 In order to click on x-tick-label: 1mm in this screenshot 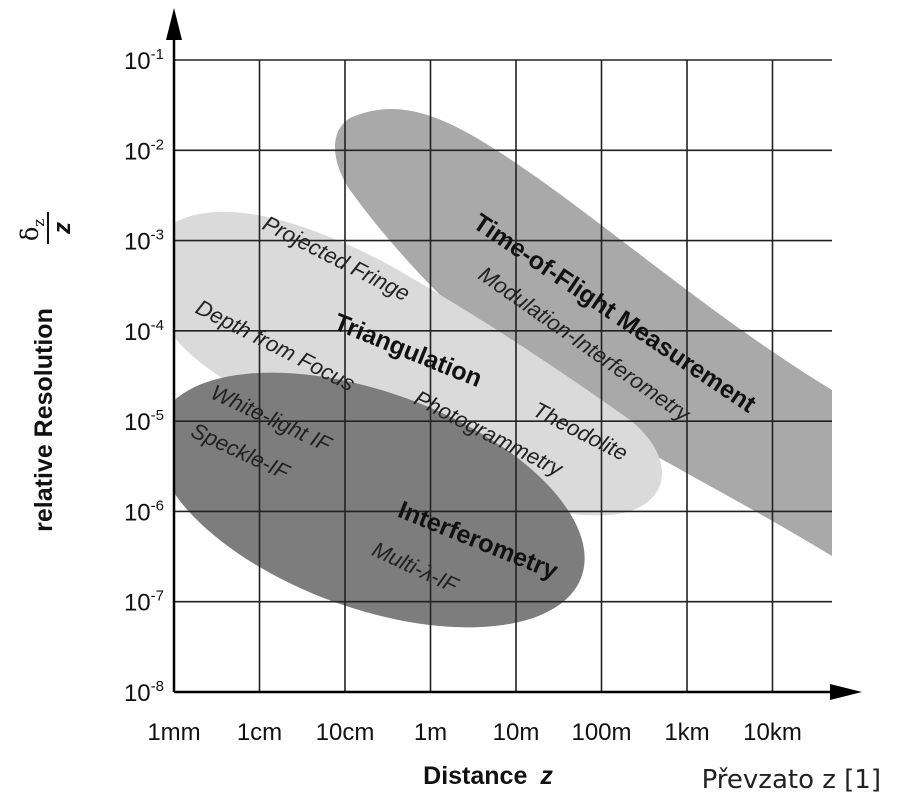, I will do `click(173, 732)`.